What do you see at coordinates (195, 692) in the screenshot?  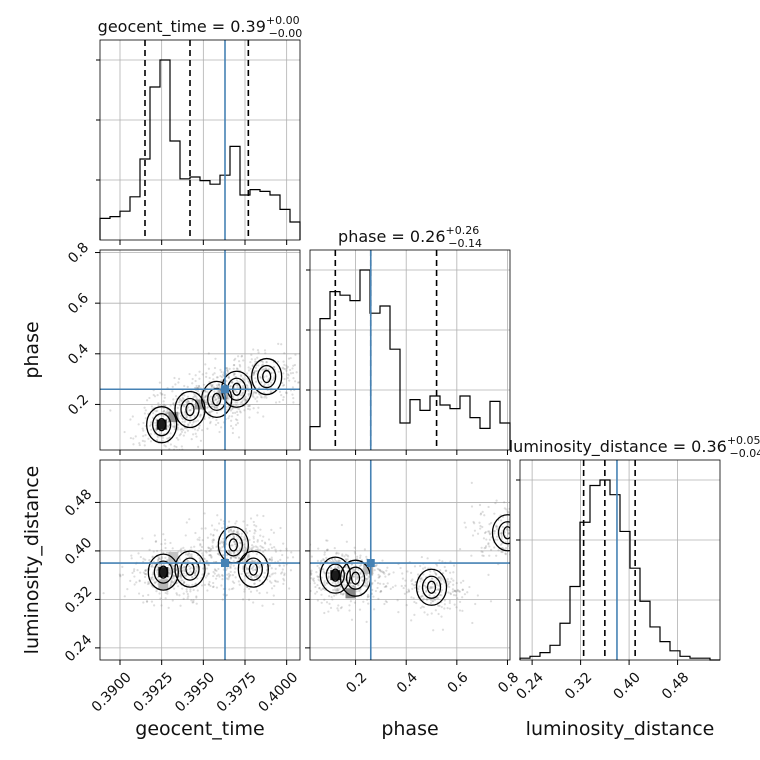 I see `x-tick-label-geocent_time: 0.3950` at bounding box center [195, 692].